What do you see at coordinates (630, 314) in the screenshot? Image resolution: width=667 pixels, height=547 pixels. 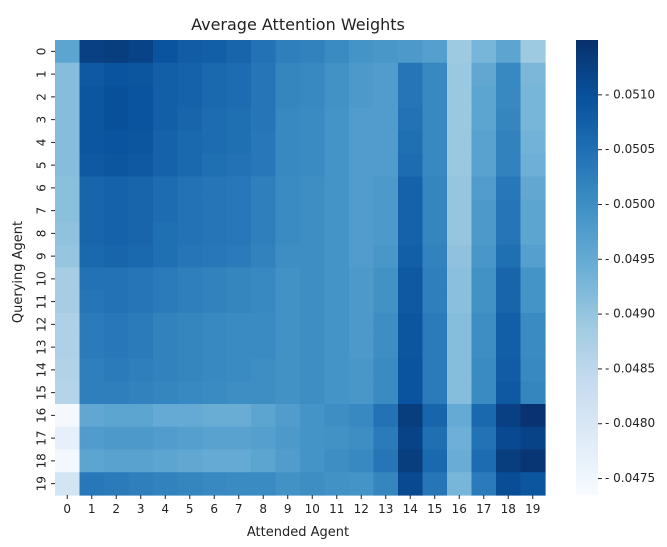 I see `colorbar-tick-label: - 0.0490` at bounding box center [630, 314].